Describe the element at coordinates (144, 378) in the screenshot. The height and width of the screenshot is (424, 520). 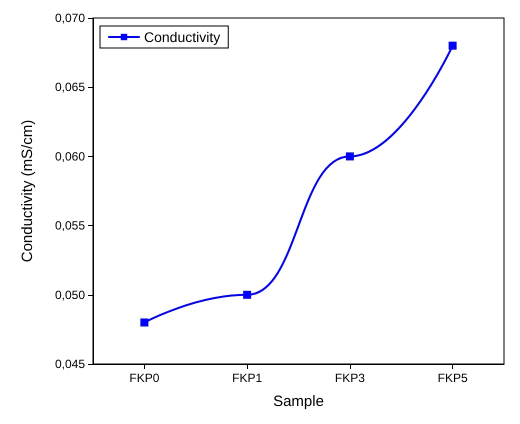
I see `x-tick-label: FKP0` at that location.